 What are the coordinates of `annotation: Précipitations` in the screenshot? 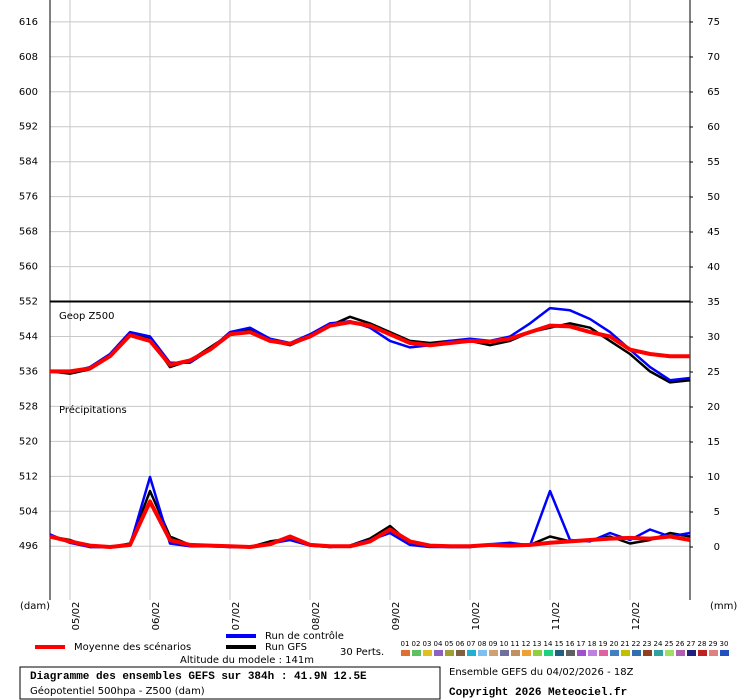 It's located at (93, 410).